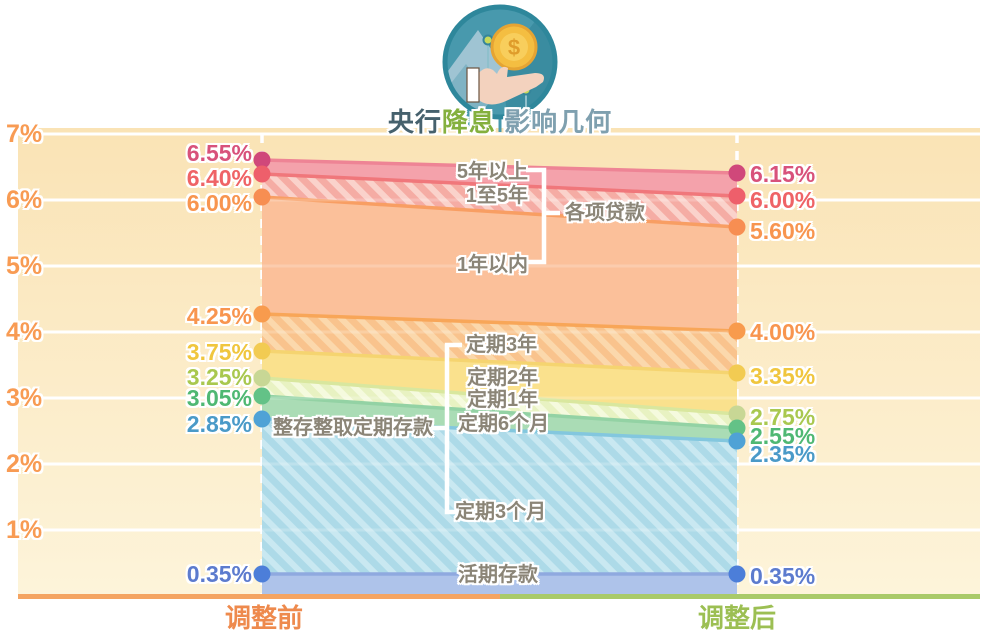 The height and width of the screenshot is (638, 1000). What do you see at coordinates (219, 315) in the screenshot?
I see `value-before-3: 4.25%` at bounding box center [219, 315].